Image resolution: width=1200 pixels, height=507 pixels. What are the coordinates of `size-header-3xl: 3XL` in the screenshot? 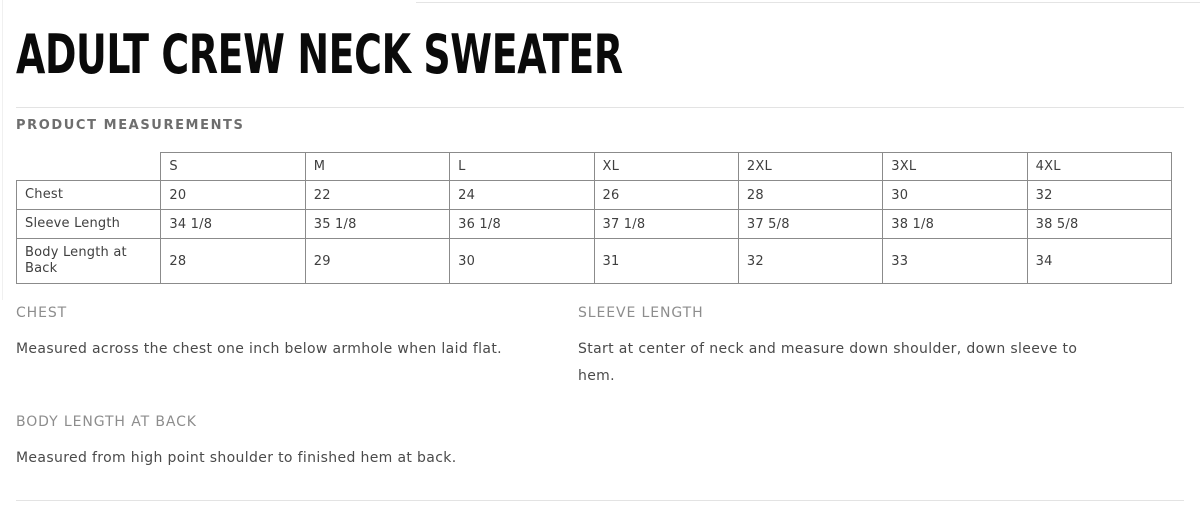 It's located at (955, 166).